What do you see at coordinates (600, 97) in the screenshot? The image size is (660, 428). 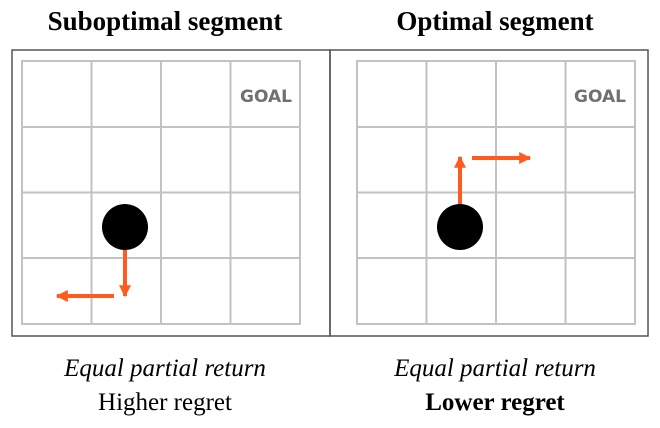 I see `optimal-goal-label: GOAL` at bounding box center [600, 97].